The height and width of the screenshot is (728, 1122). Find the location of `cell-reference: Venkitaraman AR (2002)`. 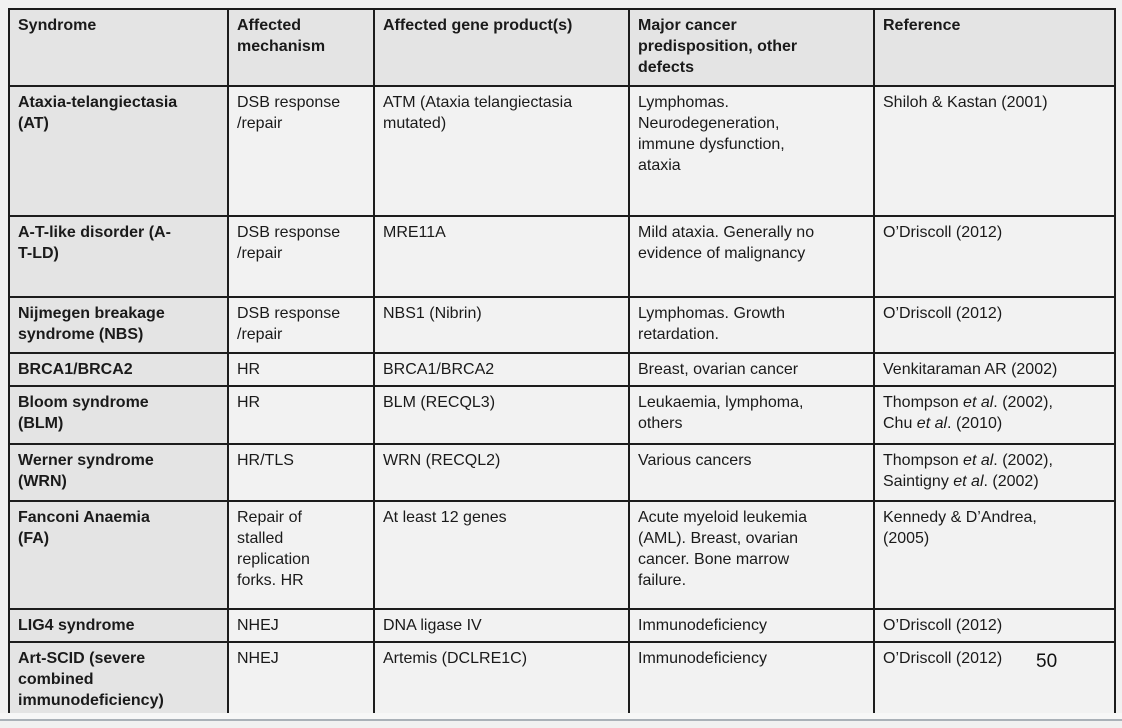

cell-reference: Venkitaraman AR (2002) is located at coordinates (994, 369).